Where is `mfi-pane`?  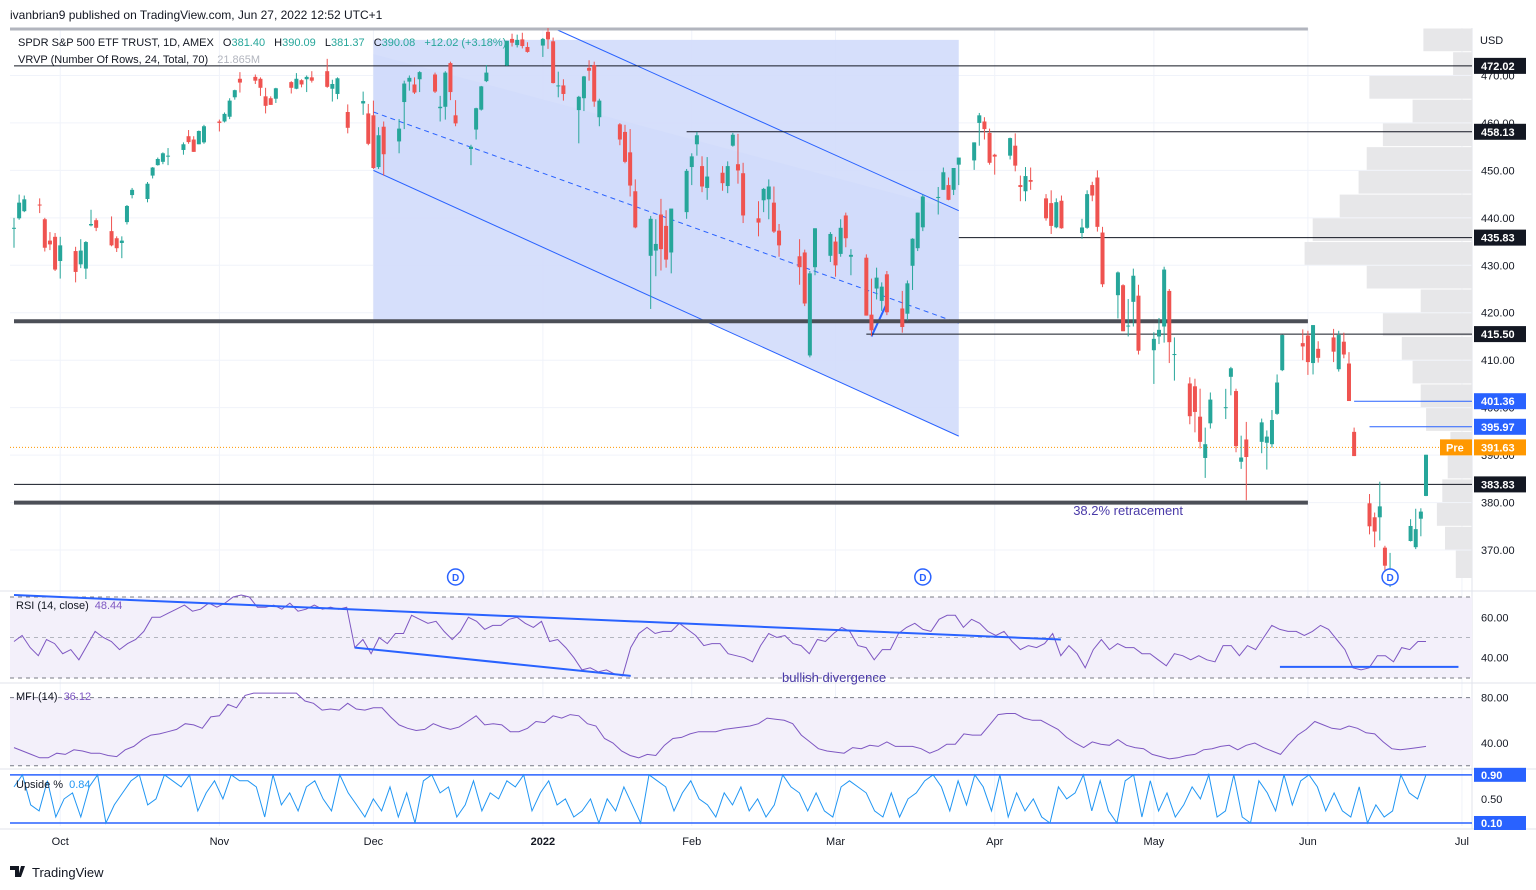
mfi-pane is located at coordinates (741, 729).